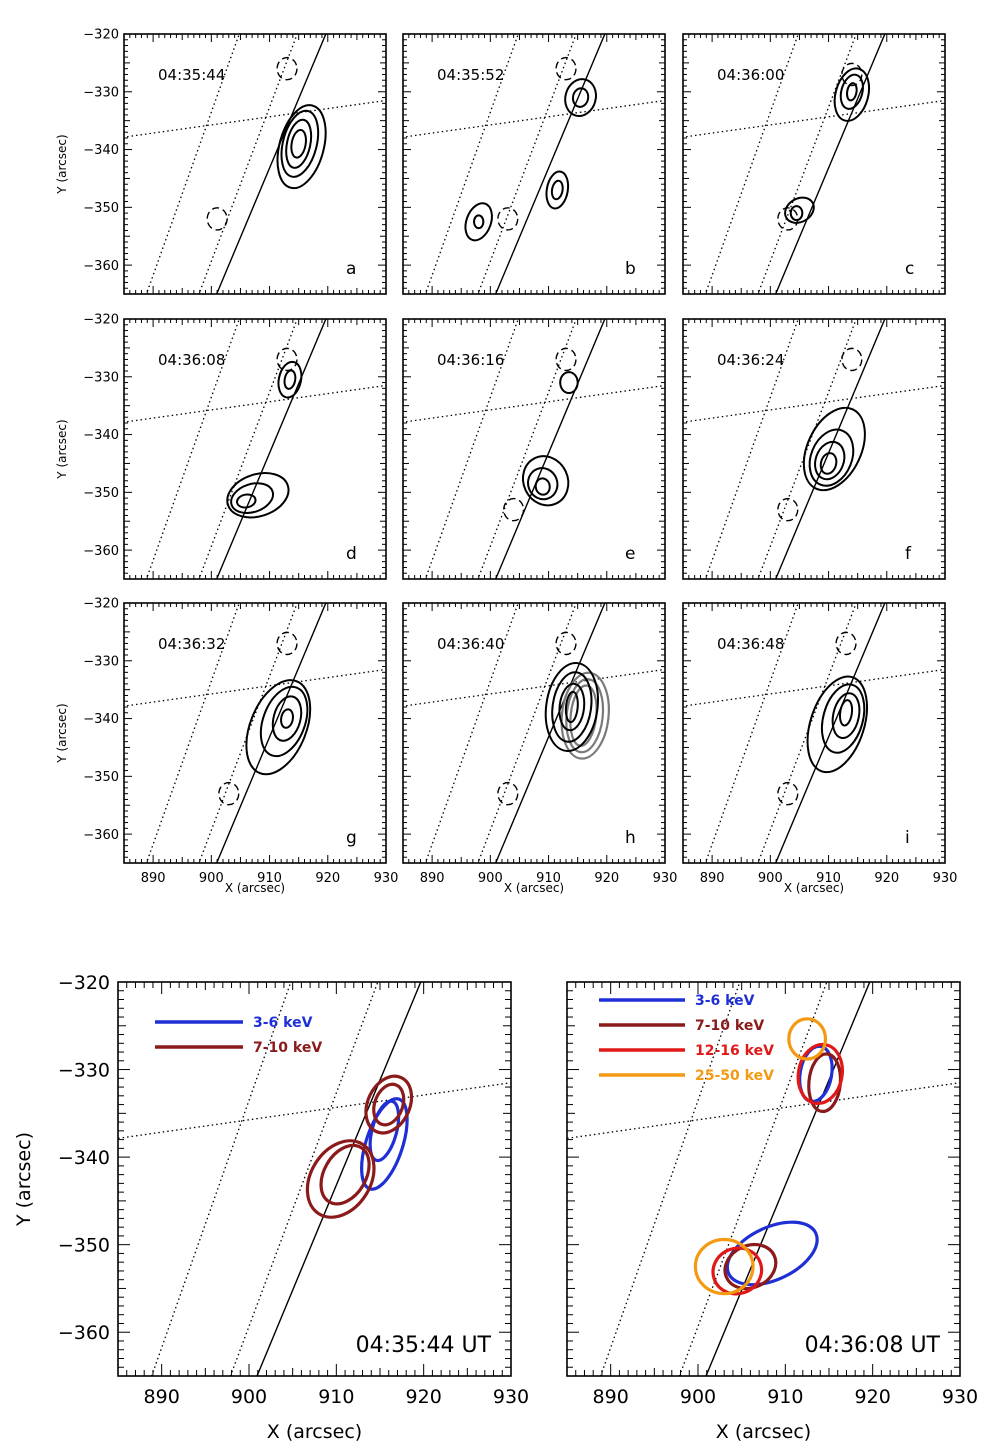  What do you see at coordinates (737, 1271) in the screenshot?
I see `contour-12-16kev` at bounding box center [737, 1271].